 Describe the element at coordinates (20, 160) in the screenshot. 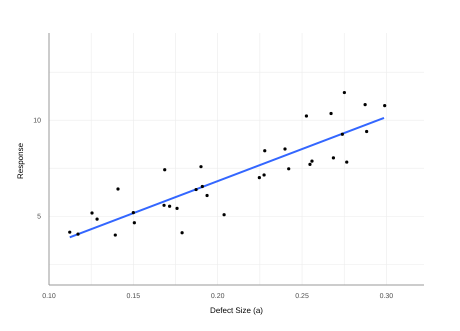

I see `y-axis-title: Response` at that location.